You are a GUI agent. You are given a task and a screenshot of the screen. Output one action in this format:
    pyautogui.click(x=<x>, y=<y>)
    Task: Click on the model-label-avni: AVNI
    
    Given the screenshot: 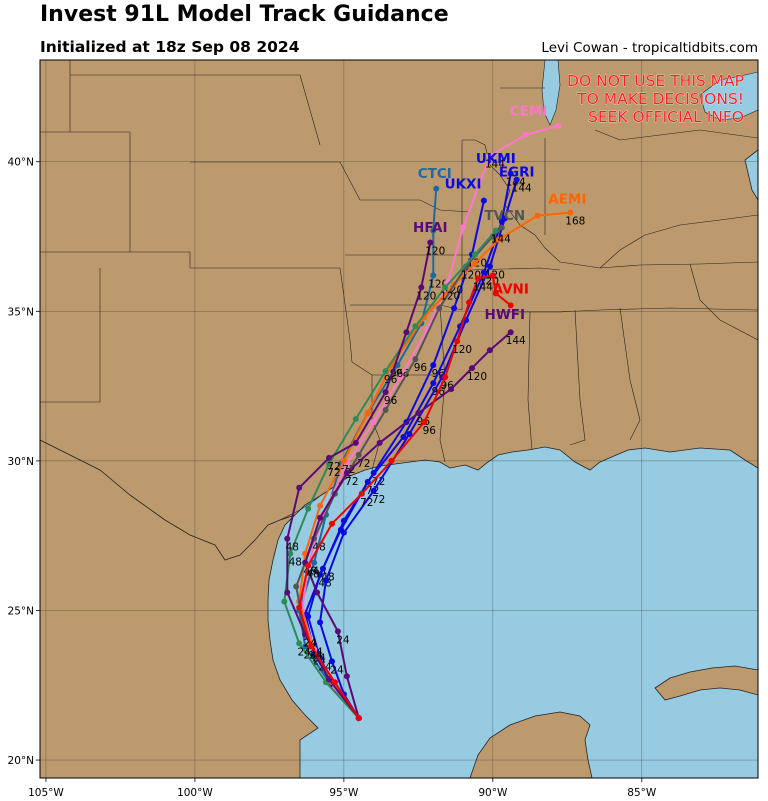 What is the action you would take?
    pyautogui.click(x=511, y=289)
    